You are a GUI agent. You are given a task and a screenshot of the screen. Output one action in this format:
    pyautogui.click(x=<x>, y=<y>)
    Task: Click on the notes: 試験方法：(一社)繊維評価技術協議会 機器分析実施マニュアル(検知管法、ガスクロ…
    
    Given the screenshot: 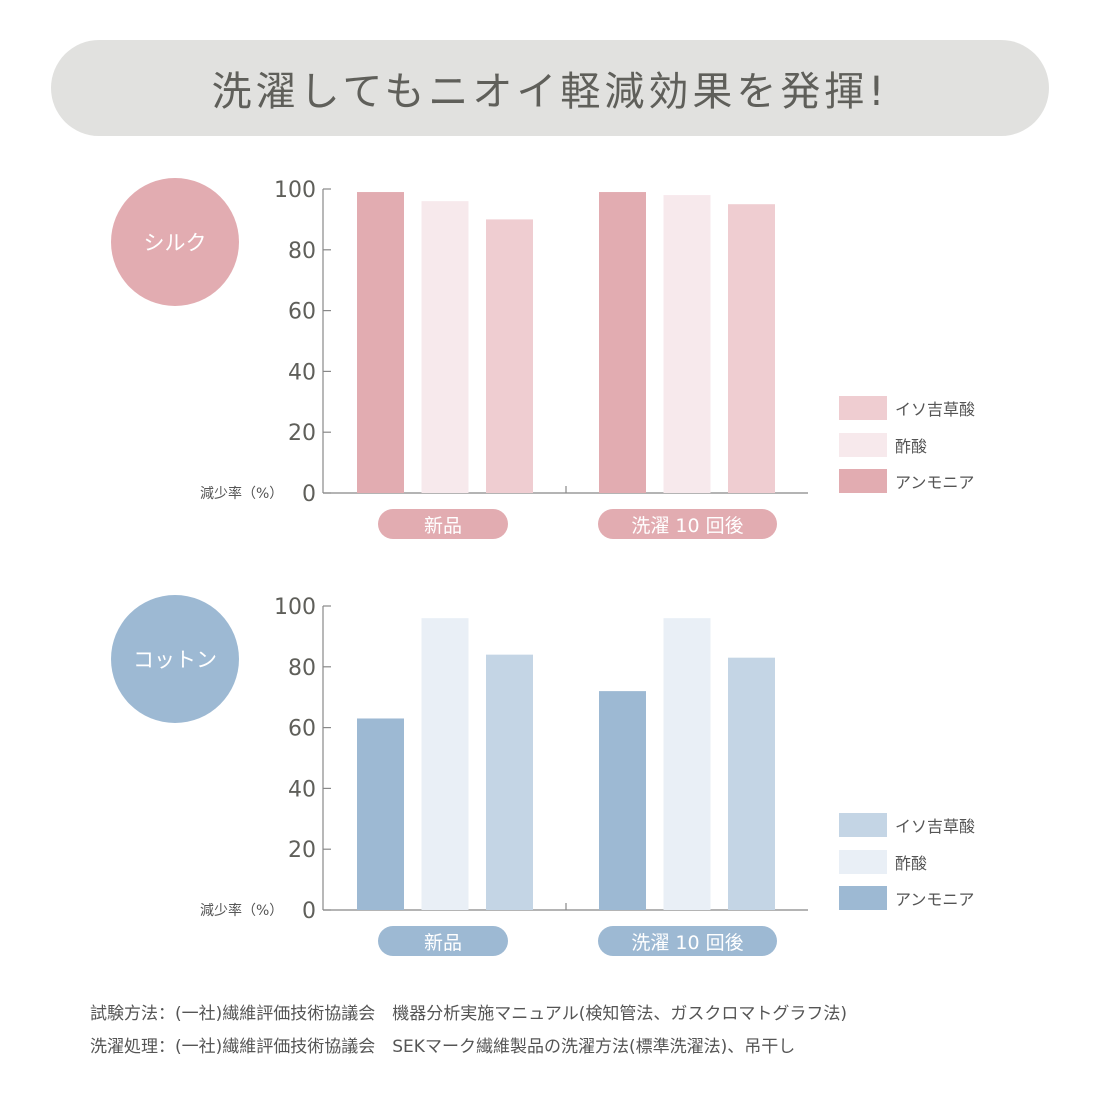 What is the action you would take?
    pyautogui.click(x=468, y=1031)
    